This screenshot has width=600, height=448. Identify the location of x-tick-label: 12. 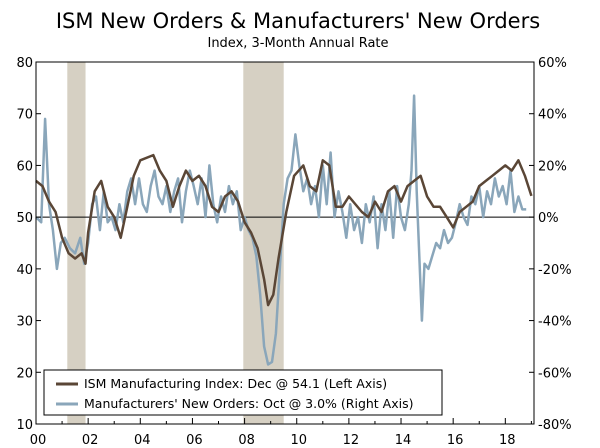
(351, 440).